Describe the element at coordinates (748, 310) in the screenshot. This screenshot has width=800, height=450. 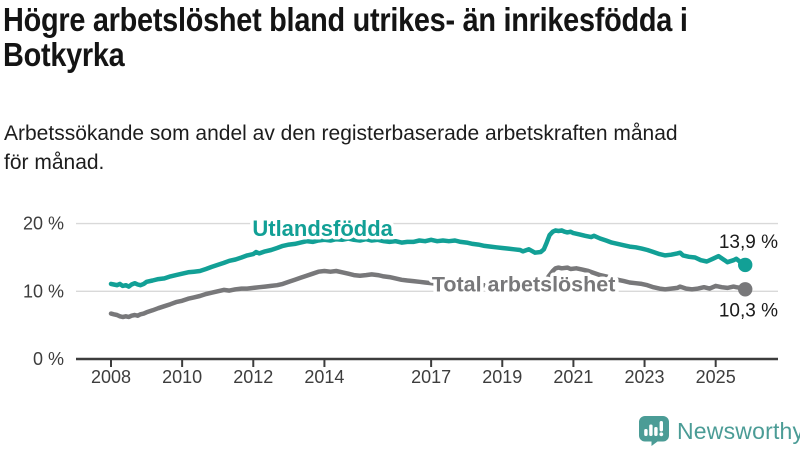
I see `end-value-label-total-arbetsloshet: 10,3 %` at that location.